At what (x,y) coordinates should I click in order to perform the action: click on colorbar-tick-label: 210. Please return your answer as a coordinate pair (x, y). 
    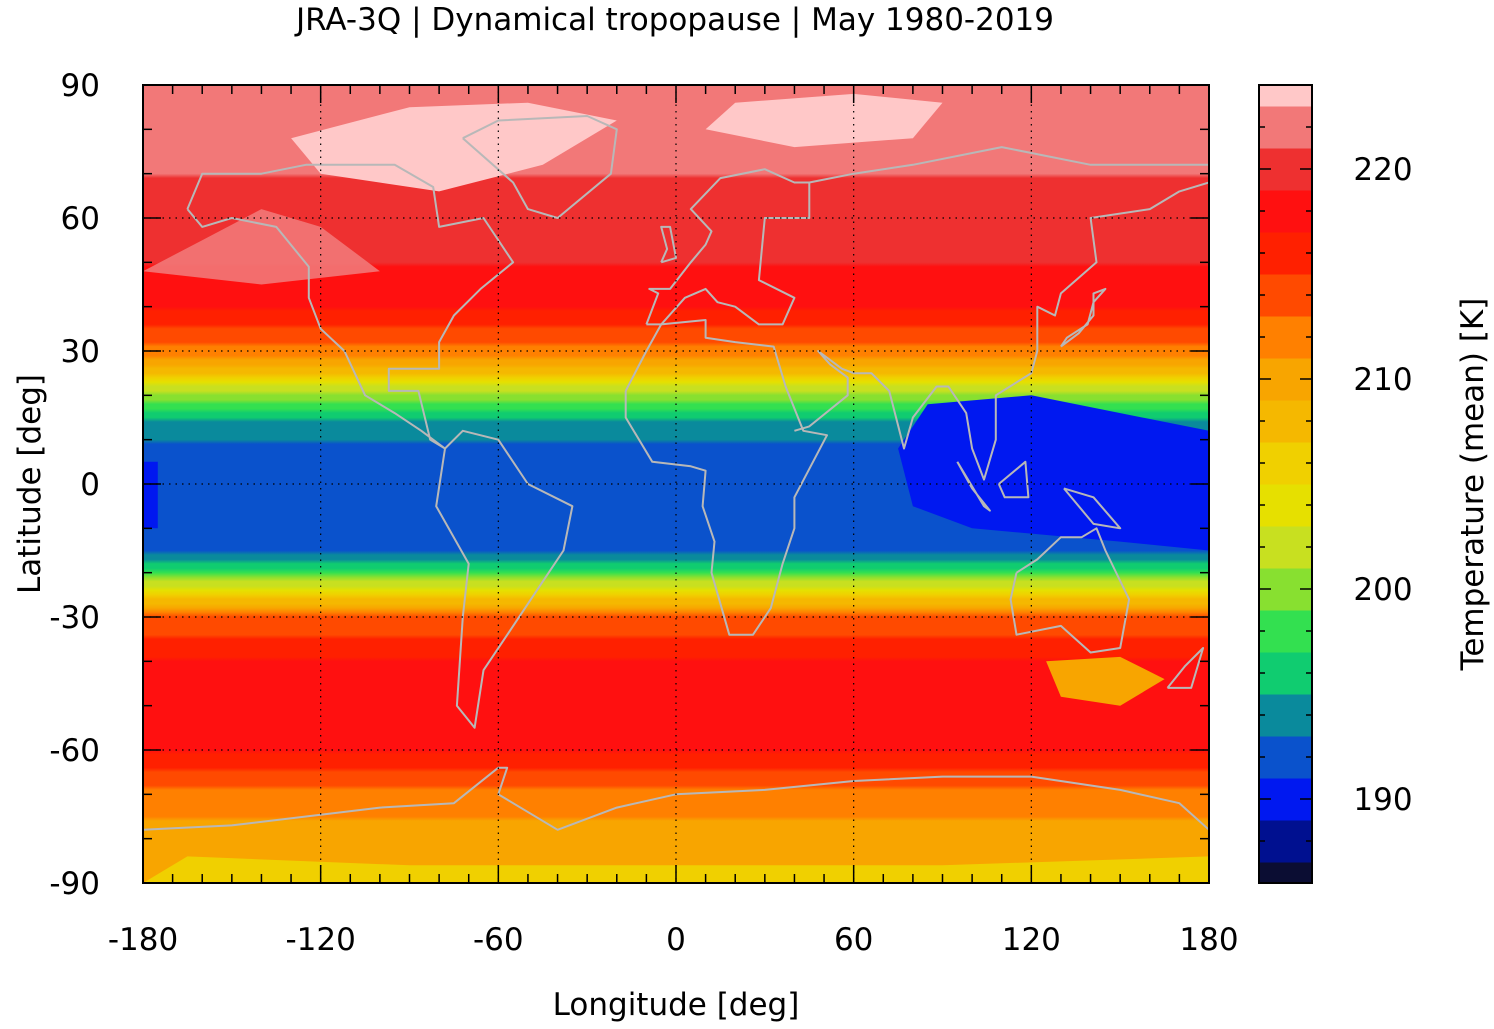
    Looking at the image, I should click on (1382, 380).